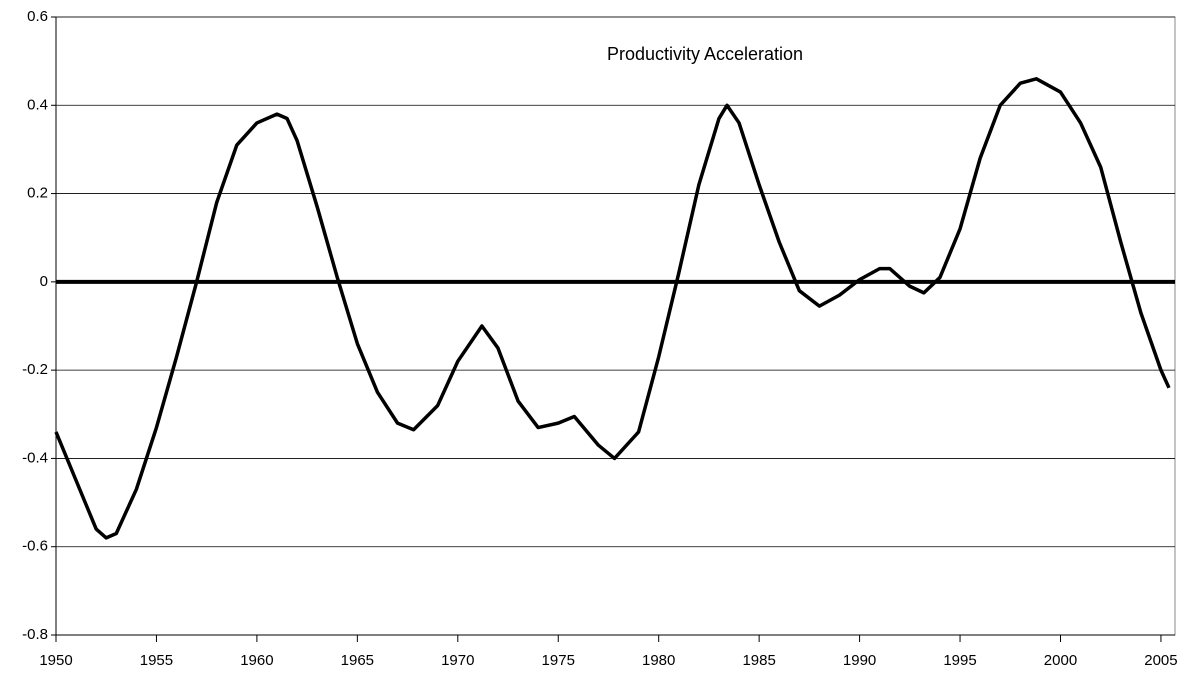 Image resolution: width=1198 pixels, height=675 pixels. I want to click on x-tick-label: 1990, so click(859, 660).